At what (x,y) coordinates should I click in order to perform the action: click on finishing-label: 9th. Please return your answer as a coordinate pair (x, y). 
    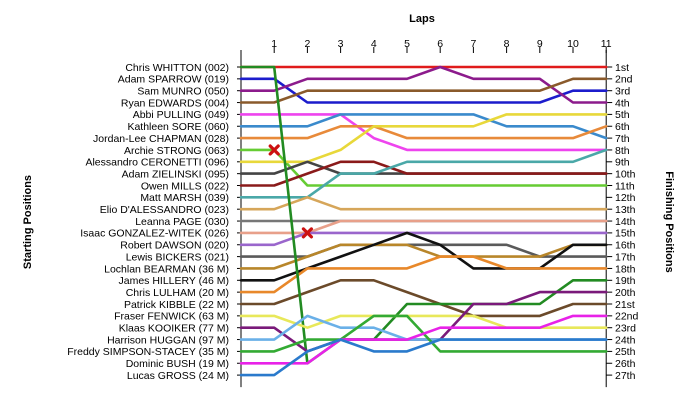
    Looking at the image, I should click on (622, 163).